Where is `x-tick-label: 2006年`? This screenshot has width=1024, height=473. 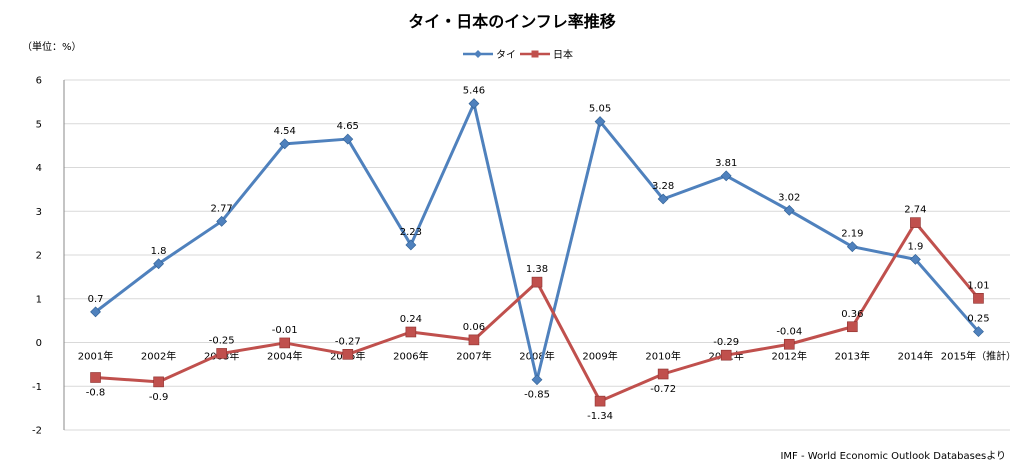 x-tick-label: 2006年 is located at coordinates (410, 356).